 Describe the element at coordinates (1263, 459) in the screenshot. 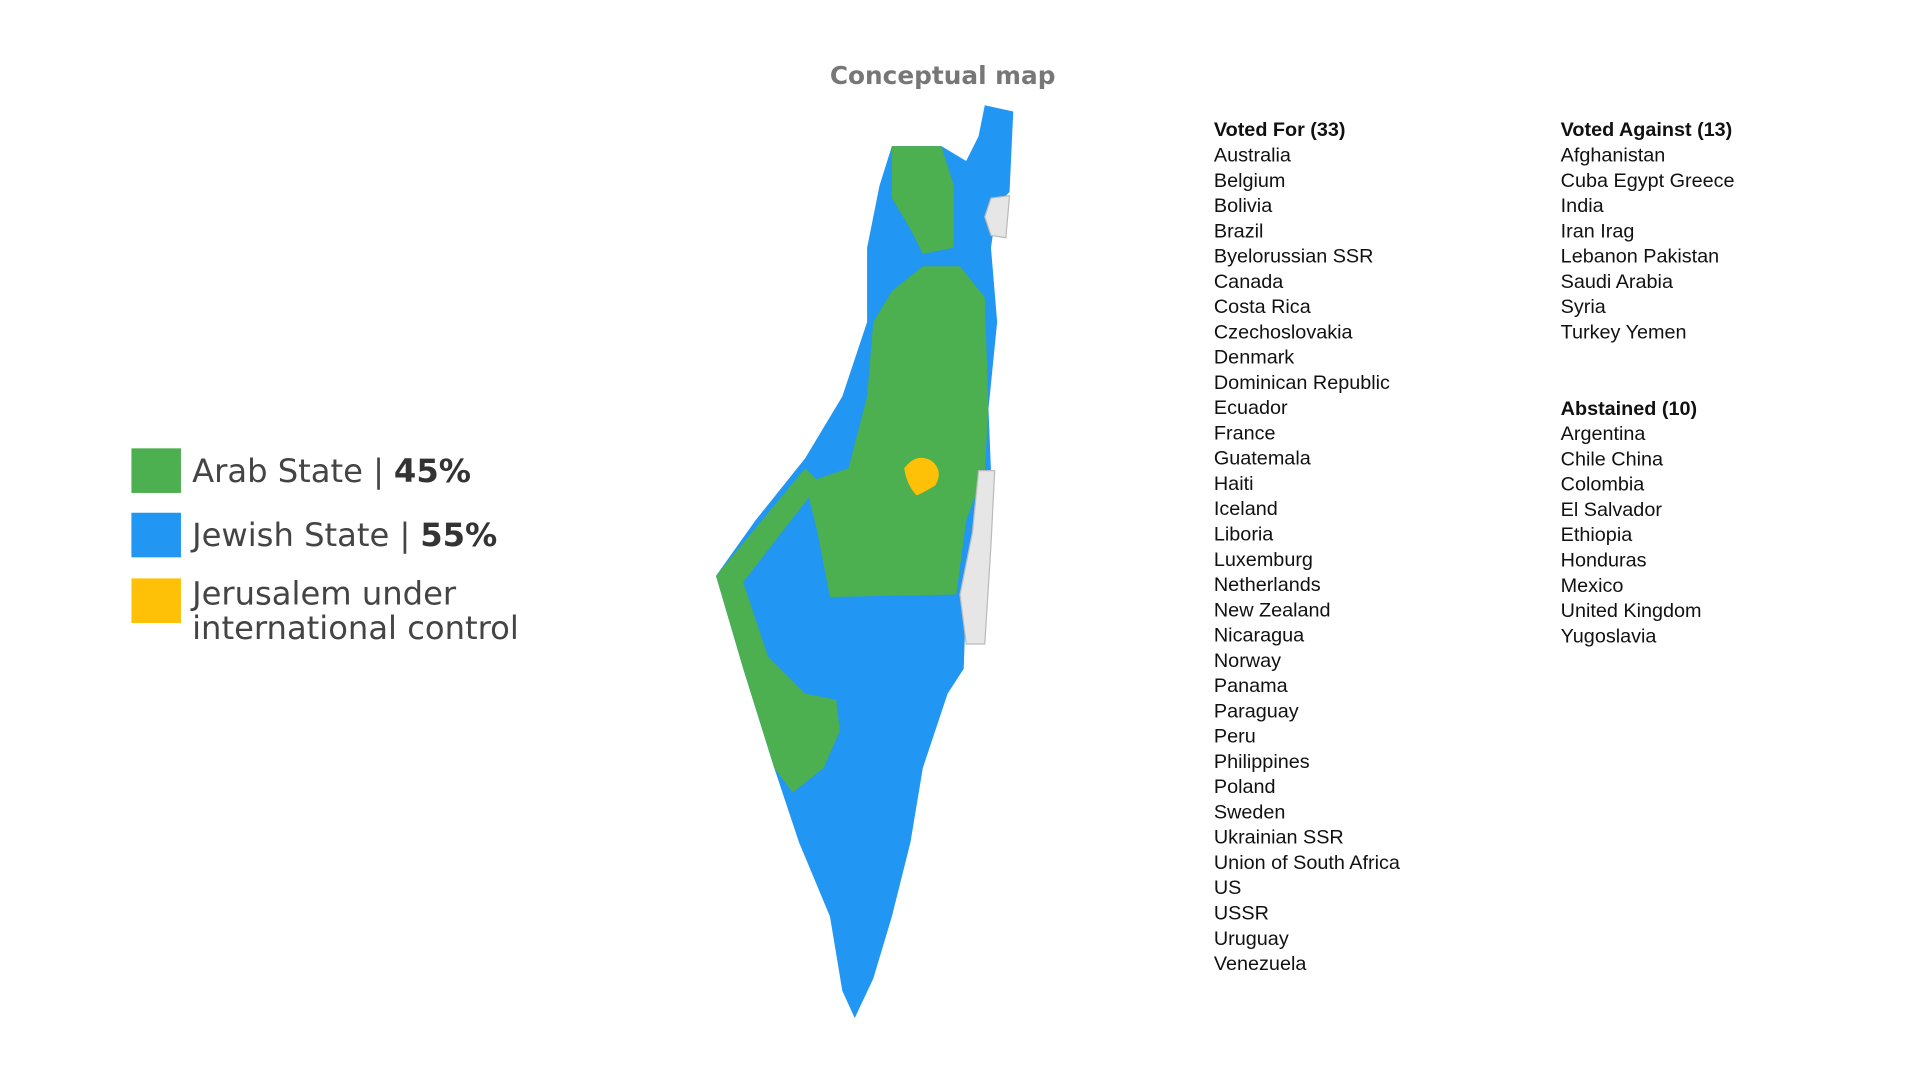

I see `country: Guatemala` at that location.